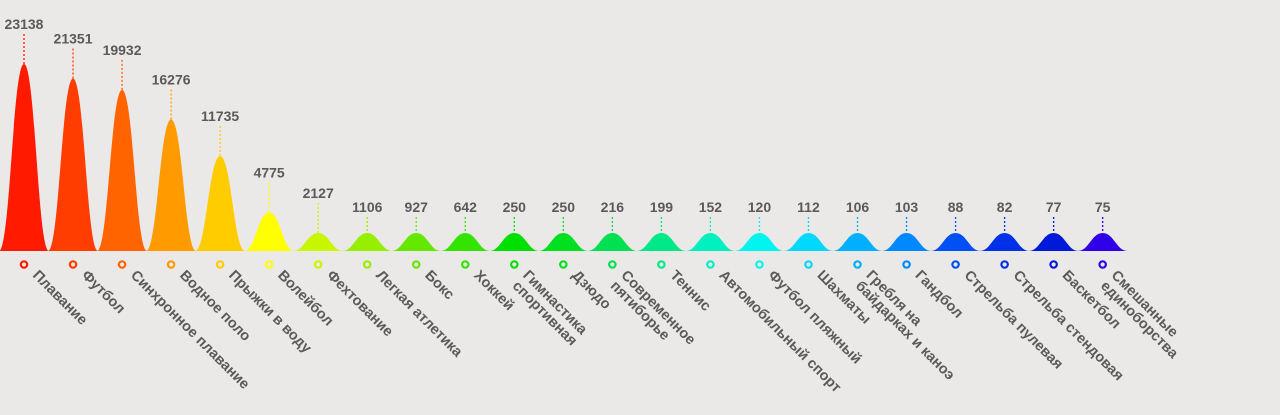 The image size is (1280, 415). I want to click on data-label: 21351, so click(73, 38).